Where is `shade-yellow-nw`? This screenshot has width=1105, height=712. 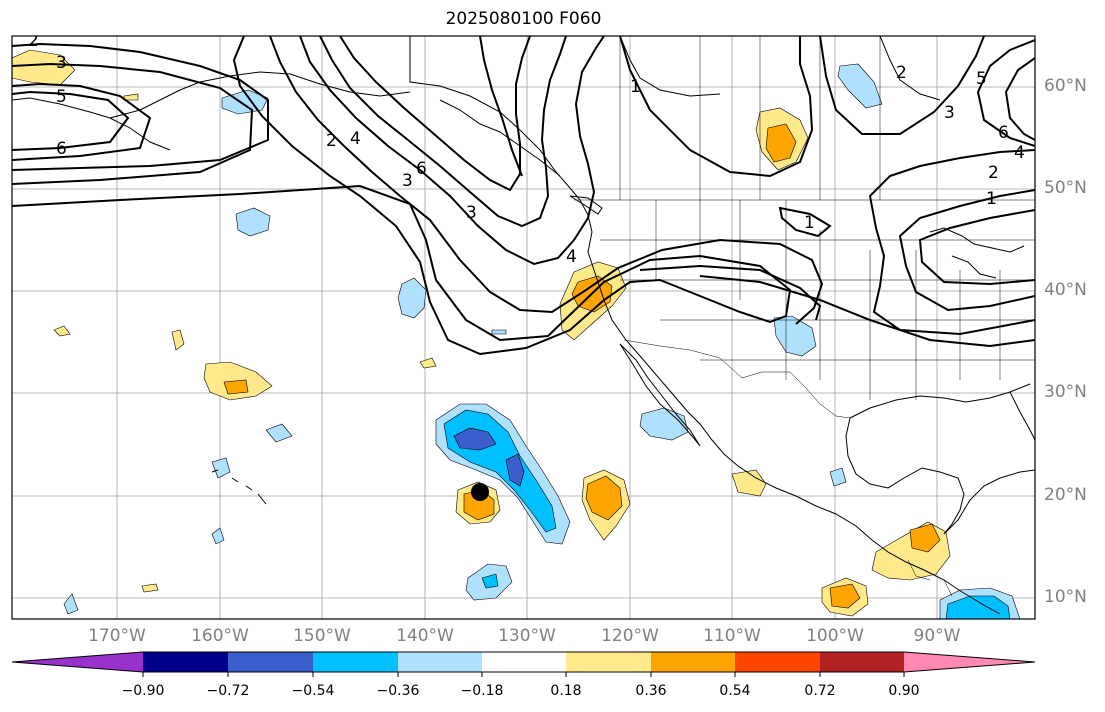
shade-yellow-nw is located at coordinates (44, 67).